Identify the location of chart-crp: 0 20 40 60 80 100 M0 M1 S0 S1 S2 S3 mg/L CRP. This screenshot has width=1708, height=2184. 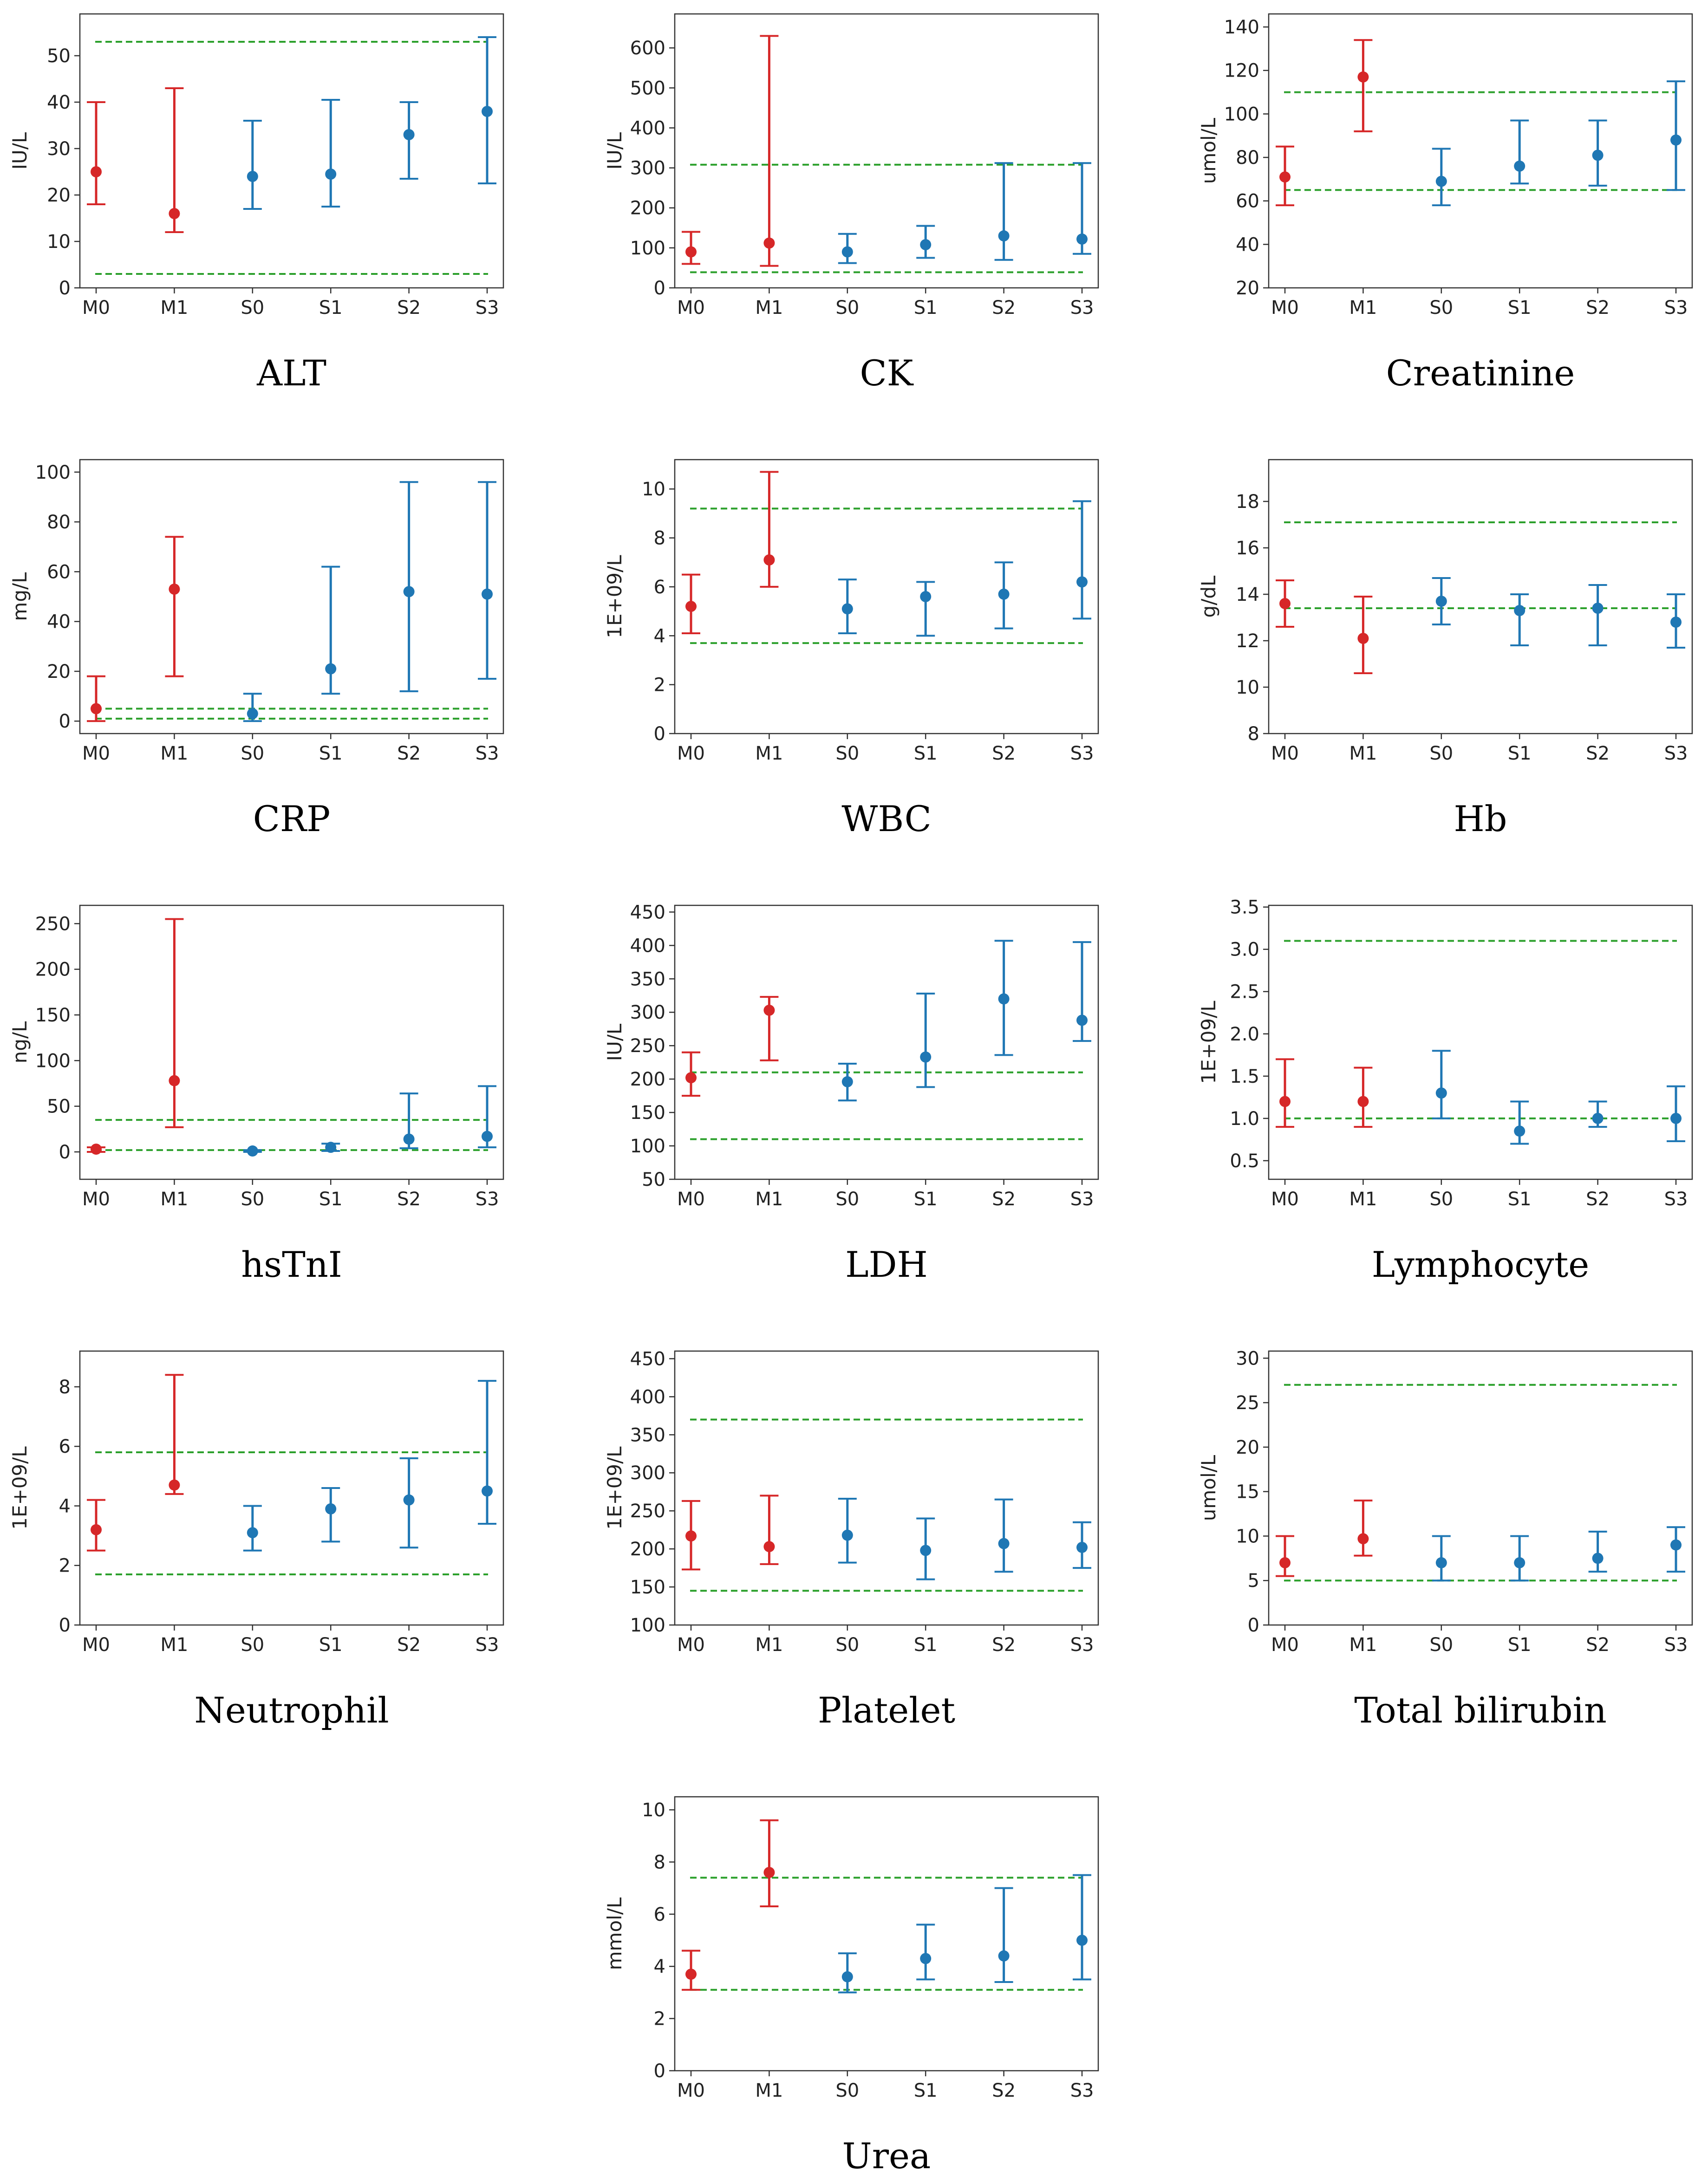
(256, 649).